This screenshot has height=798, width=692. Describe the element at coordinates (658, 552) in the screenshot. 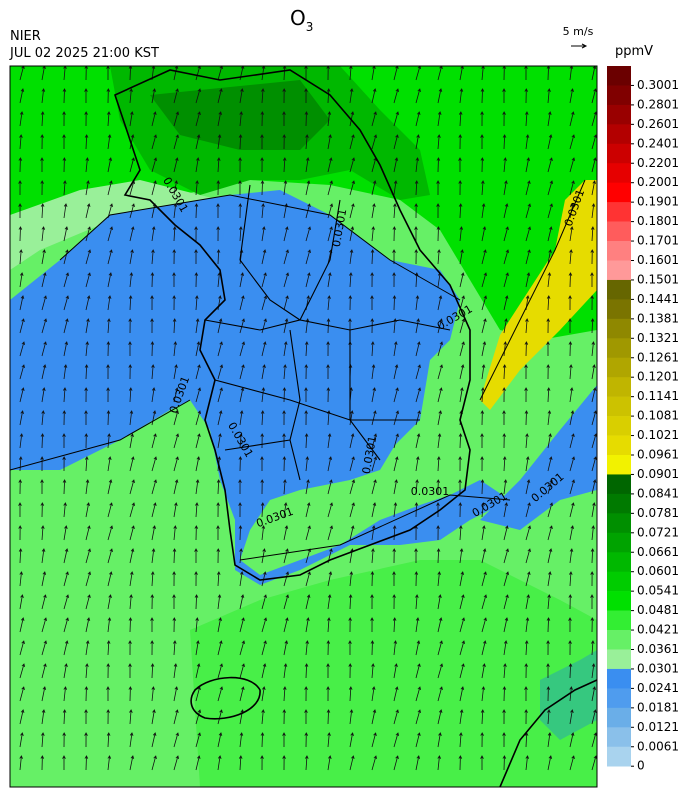

I see `colorbar-tick-label: 0.0661` at that location.